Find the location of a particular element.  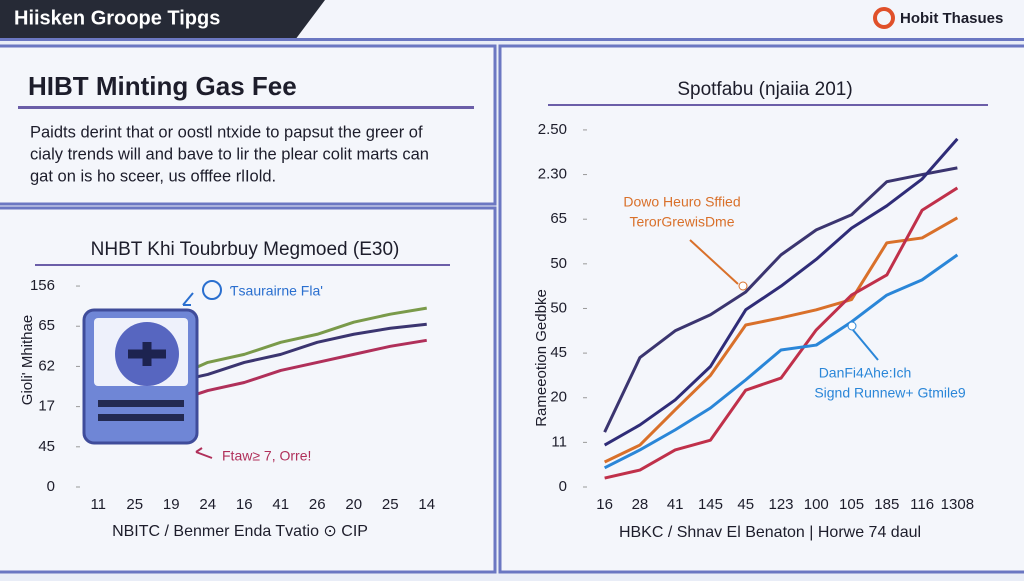

annotation: Signd Runnew+ Gtmile9 is located at coordinates (890, 393).